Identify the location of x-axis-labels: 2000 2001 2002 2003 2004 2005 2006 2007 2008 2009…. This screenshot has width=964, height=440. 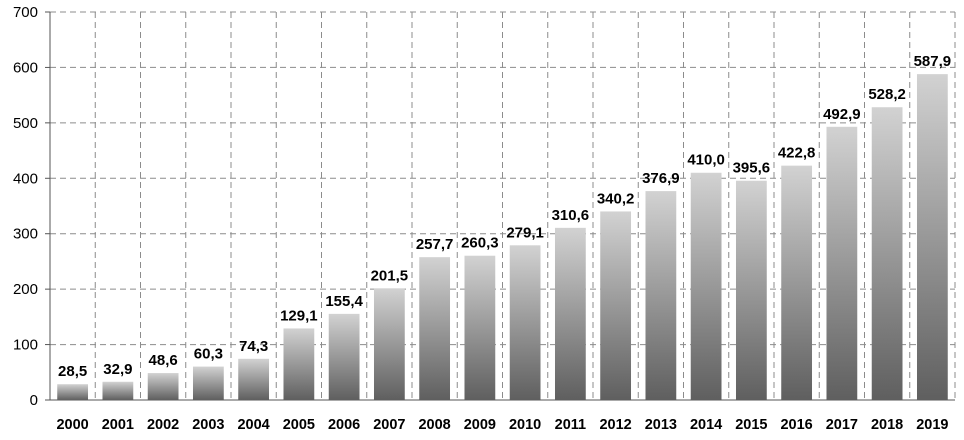
(502, 425).